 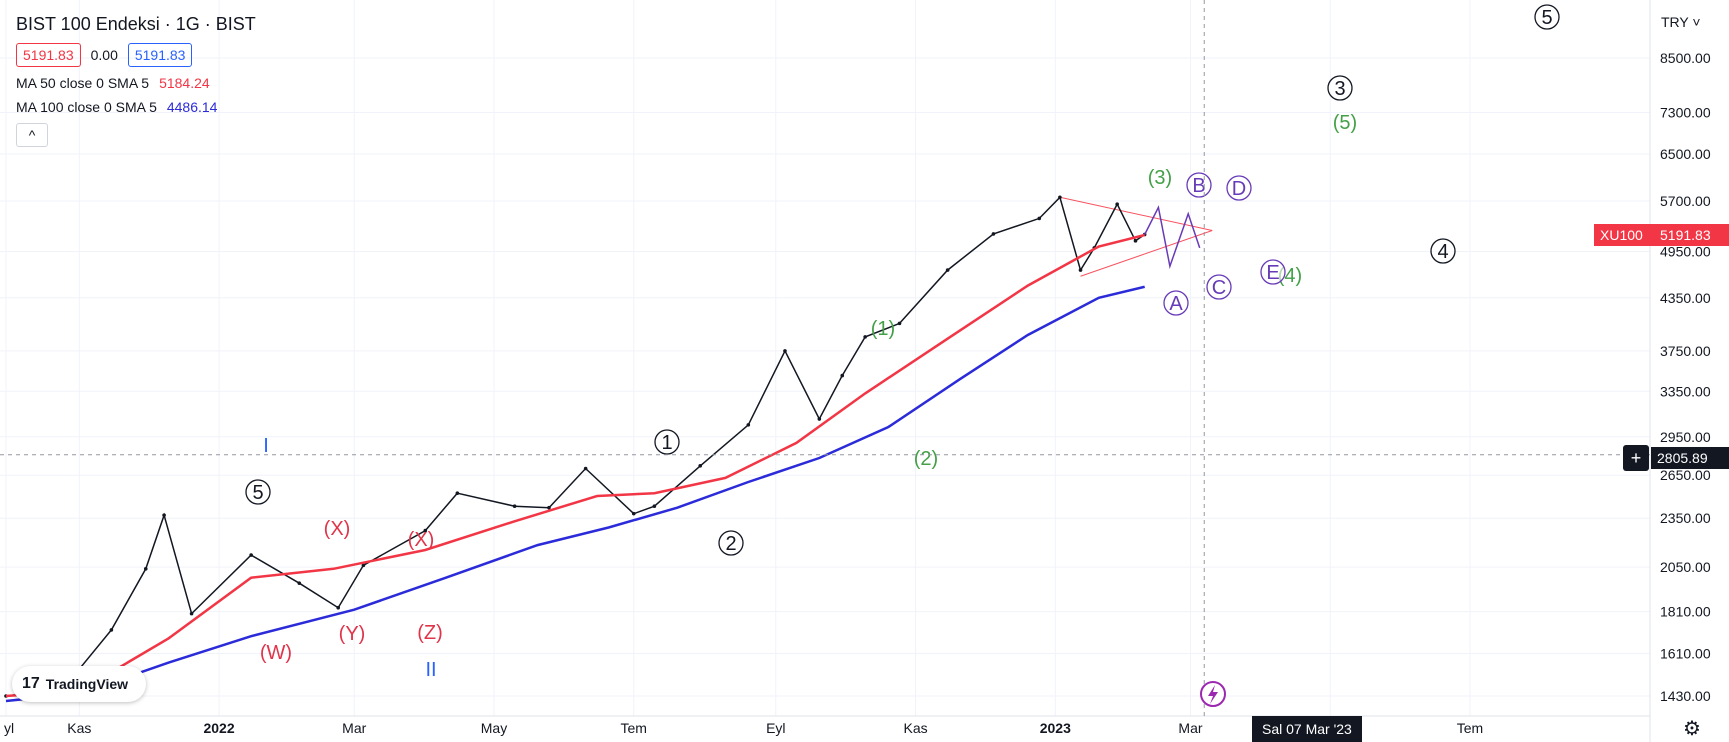 I want to click on price-tick-label: 1610.00, so click(x=1685, y=654).